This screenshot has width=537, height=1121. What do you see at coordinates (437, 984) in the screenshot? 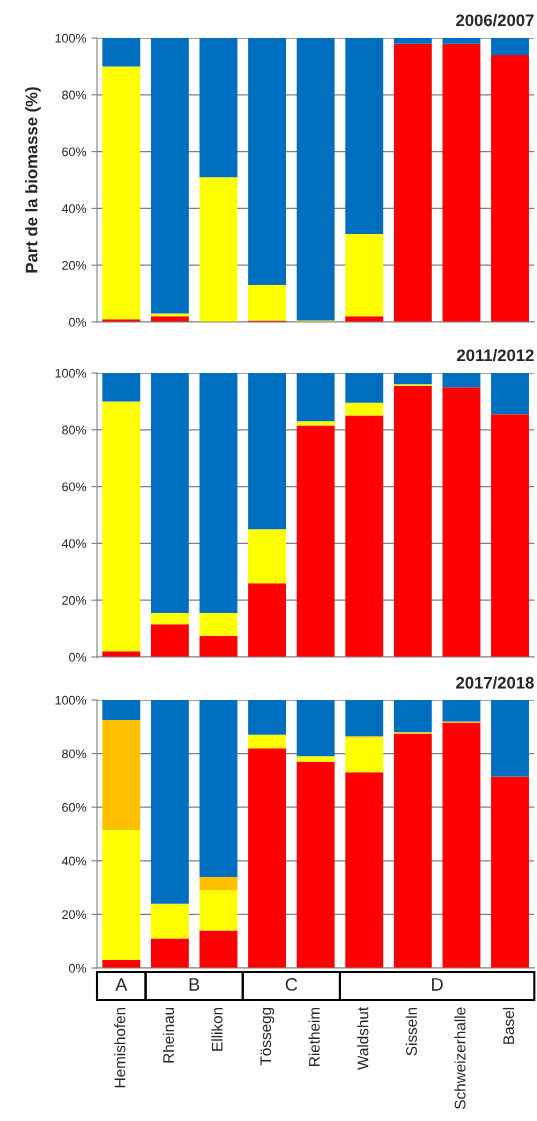
I see `text: D` at bounding box center [437, 984].